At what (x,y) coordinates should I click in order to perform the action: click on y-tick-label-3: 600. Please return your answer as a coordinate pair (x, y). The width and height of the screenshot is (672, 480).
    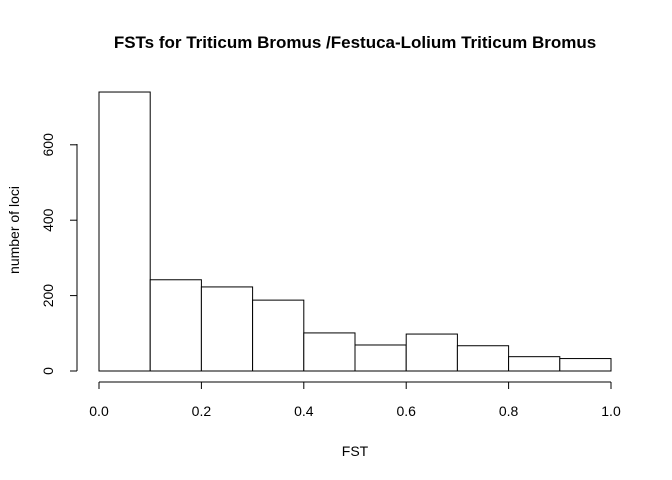
    Looking at the image, I should click on (48, 145).